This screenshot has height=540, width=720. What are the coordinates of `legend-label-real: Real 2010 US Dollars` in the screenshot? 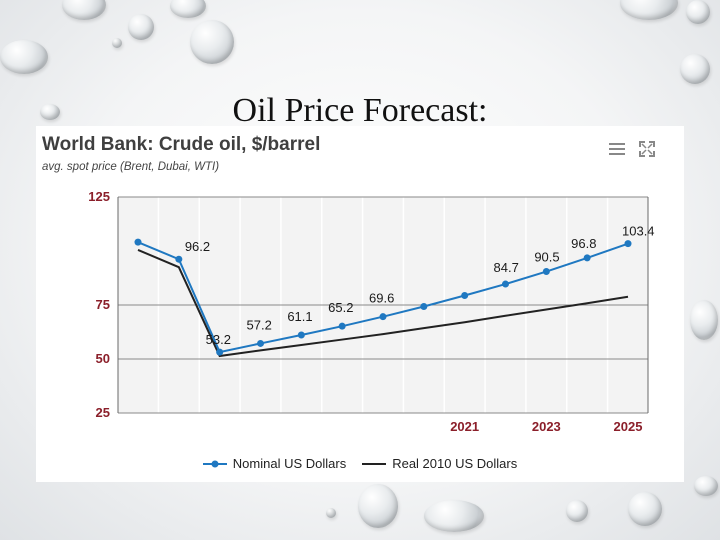 It's located at (455, 463).